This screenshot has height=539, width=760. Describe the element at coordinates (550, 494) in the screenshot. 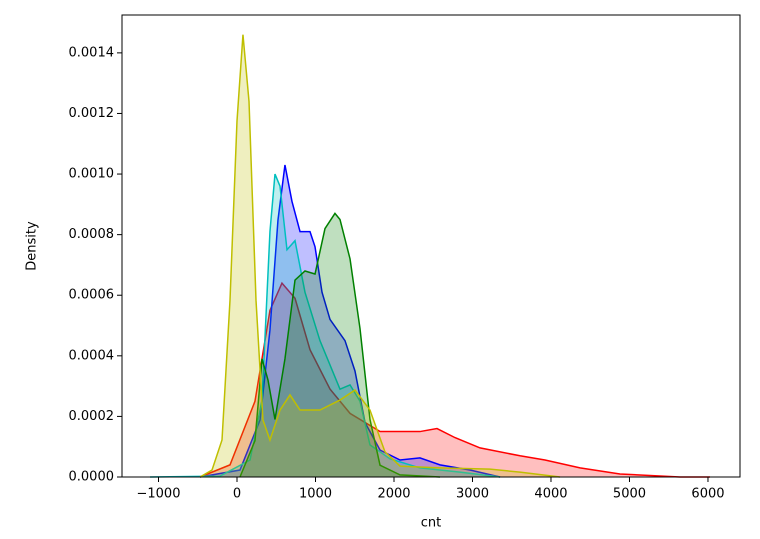

I see `x-tick-label: 4000` at that location.